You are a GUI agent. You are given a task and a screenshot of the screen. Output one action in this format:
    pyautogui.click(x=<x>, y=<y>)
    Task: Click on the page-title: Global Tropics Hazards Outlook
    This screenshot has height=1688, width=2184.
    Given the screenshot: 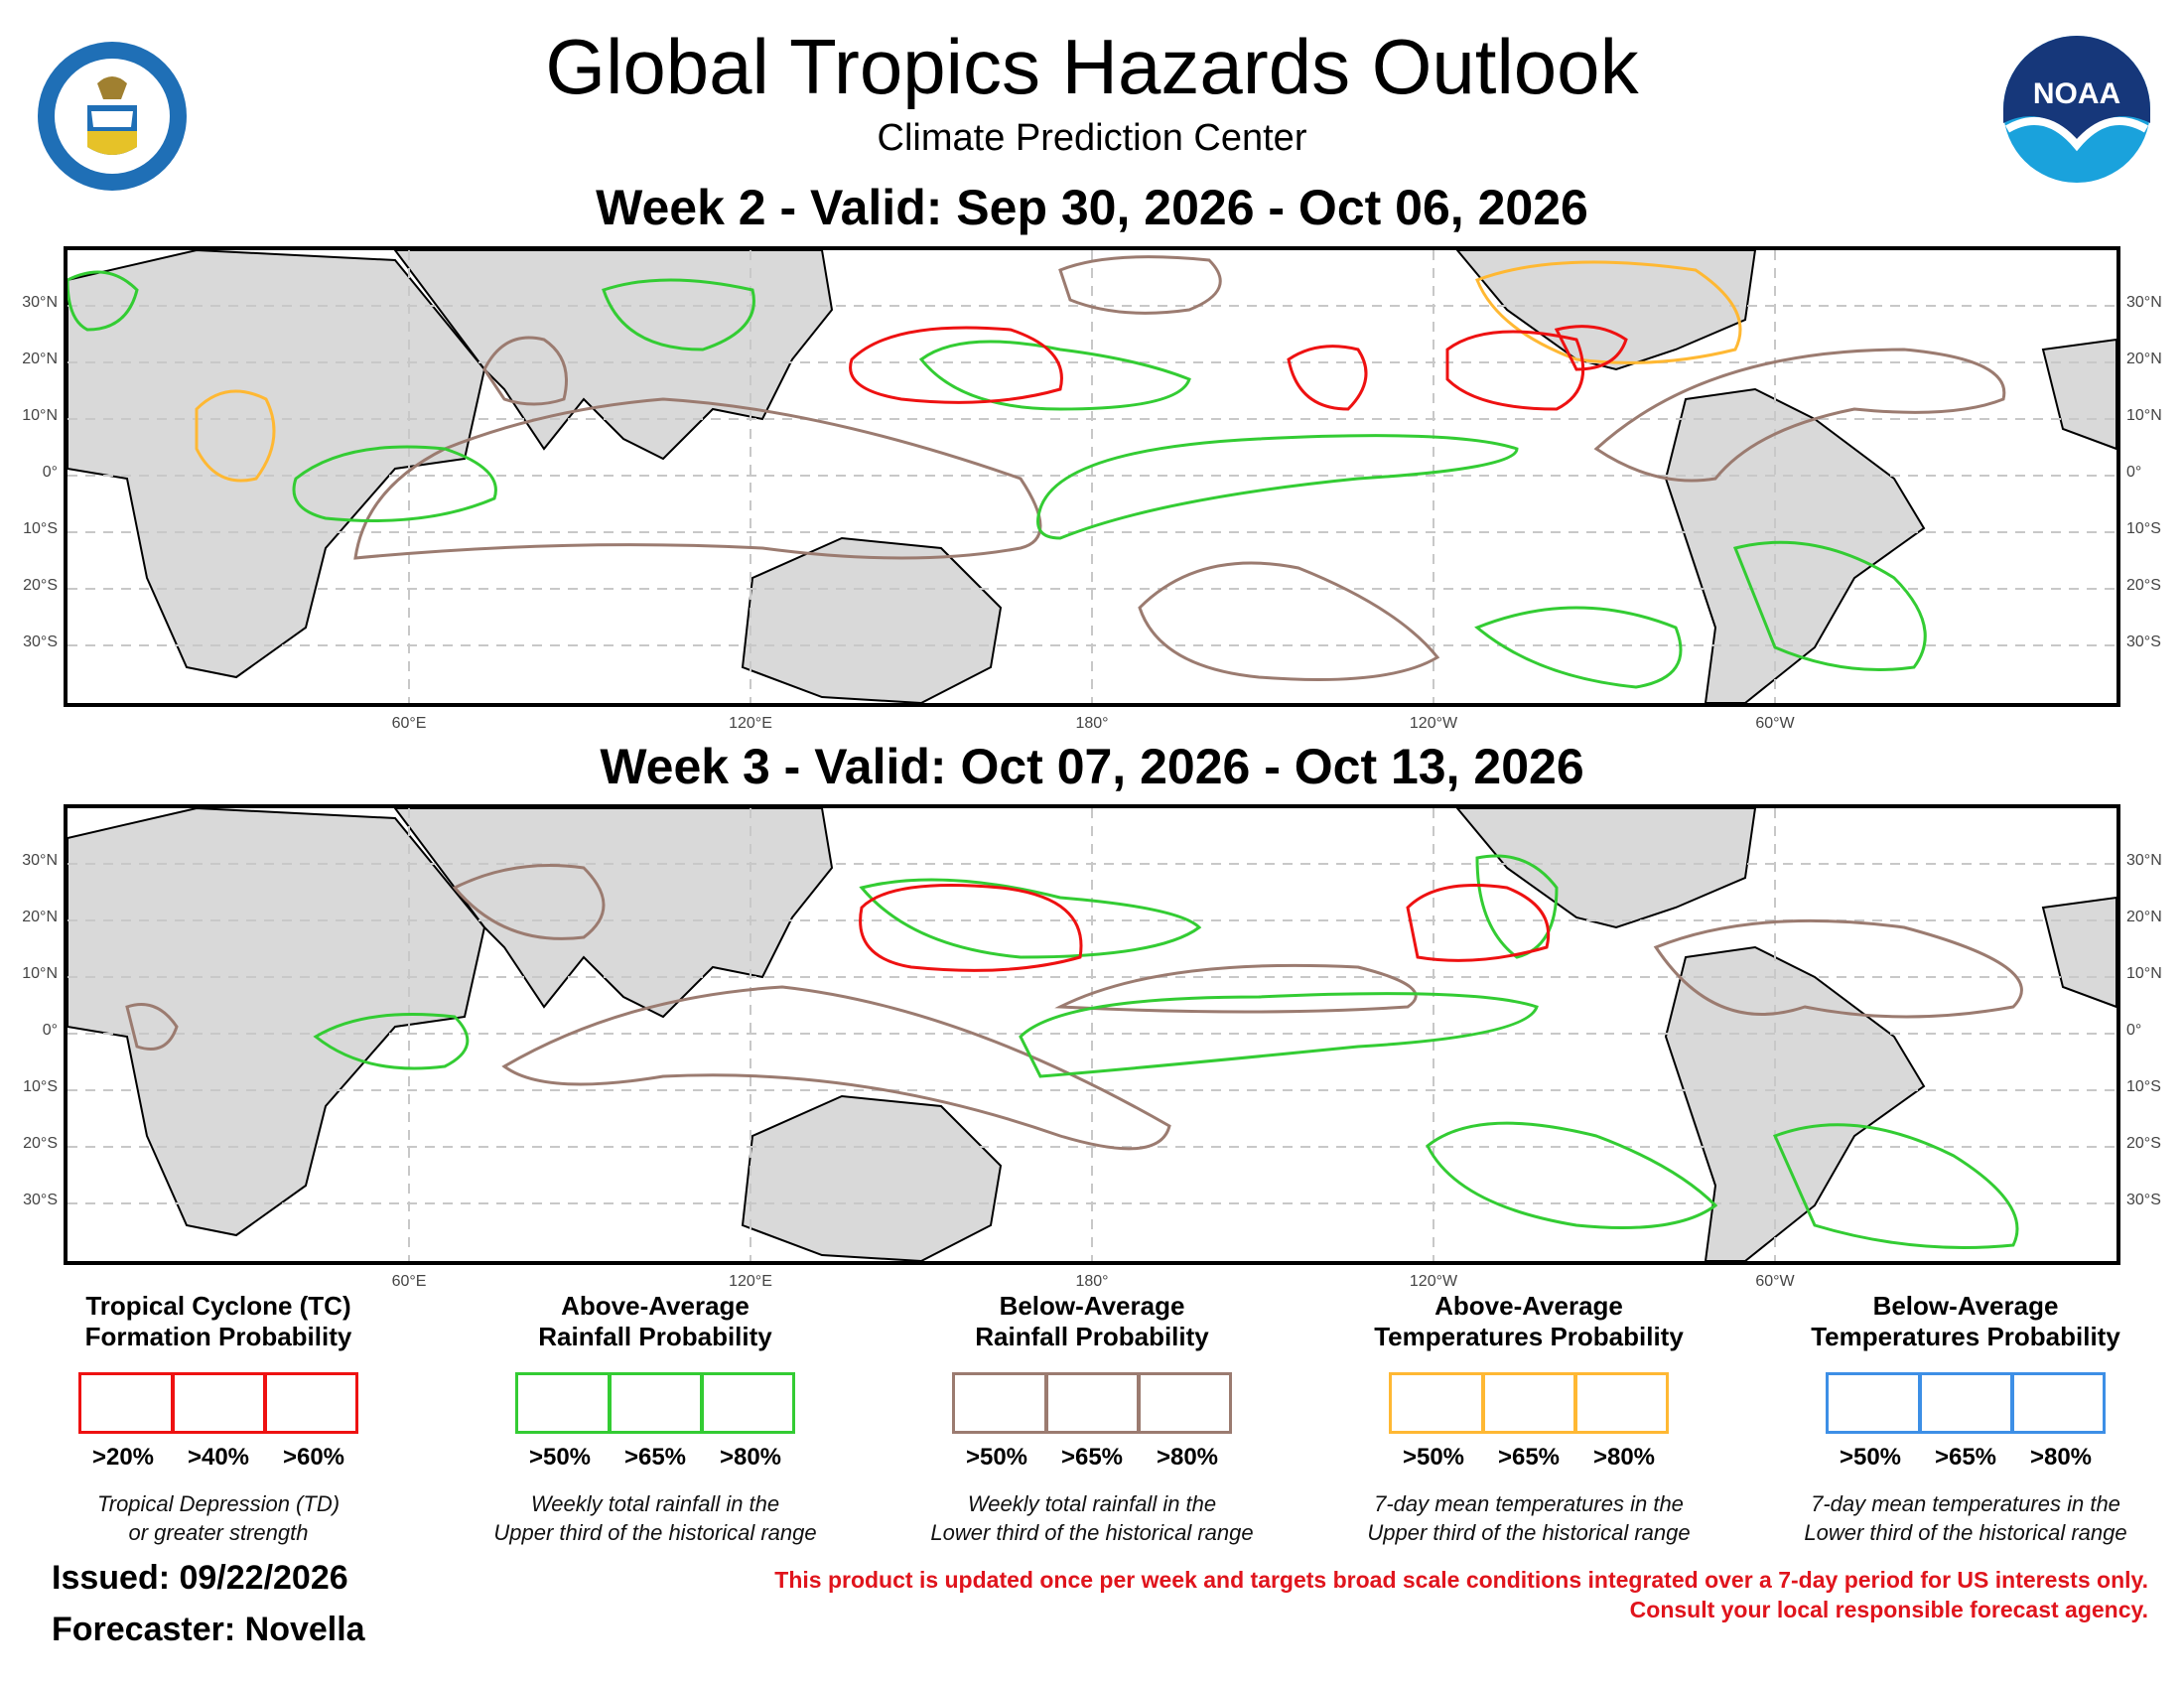 What is the action you would take?
    pyautogui.click(x=1092, y=66)
    